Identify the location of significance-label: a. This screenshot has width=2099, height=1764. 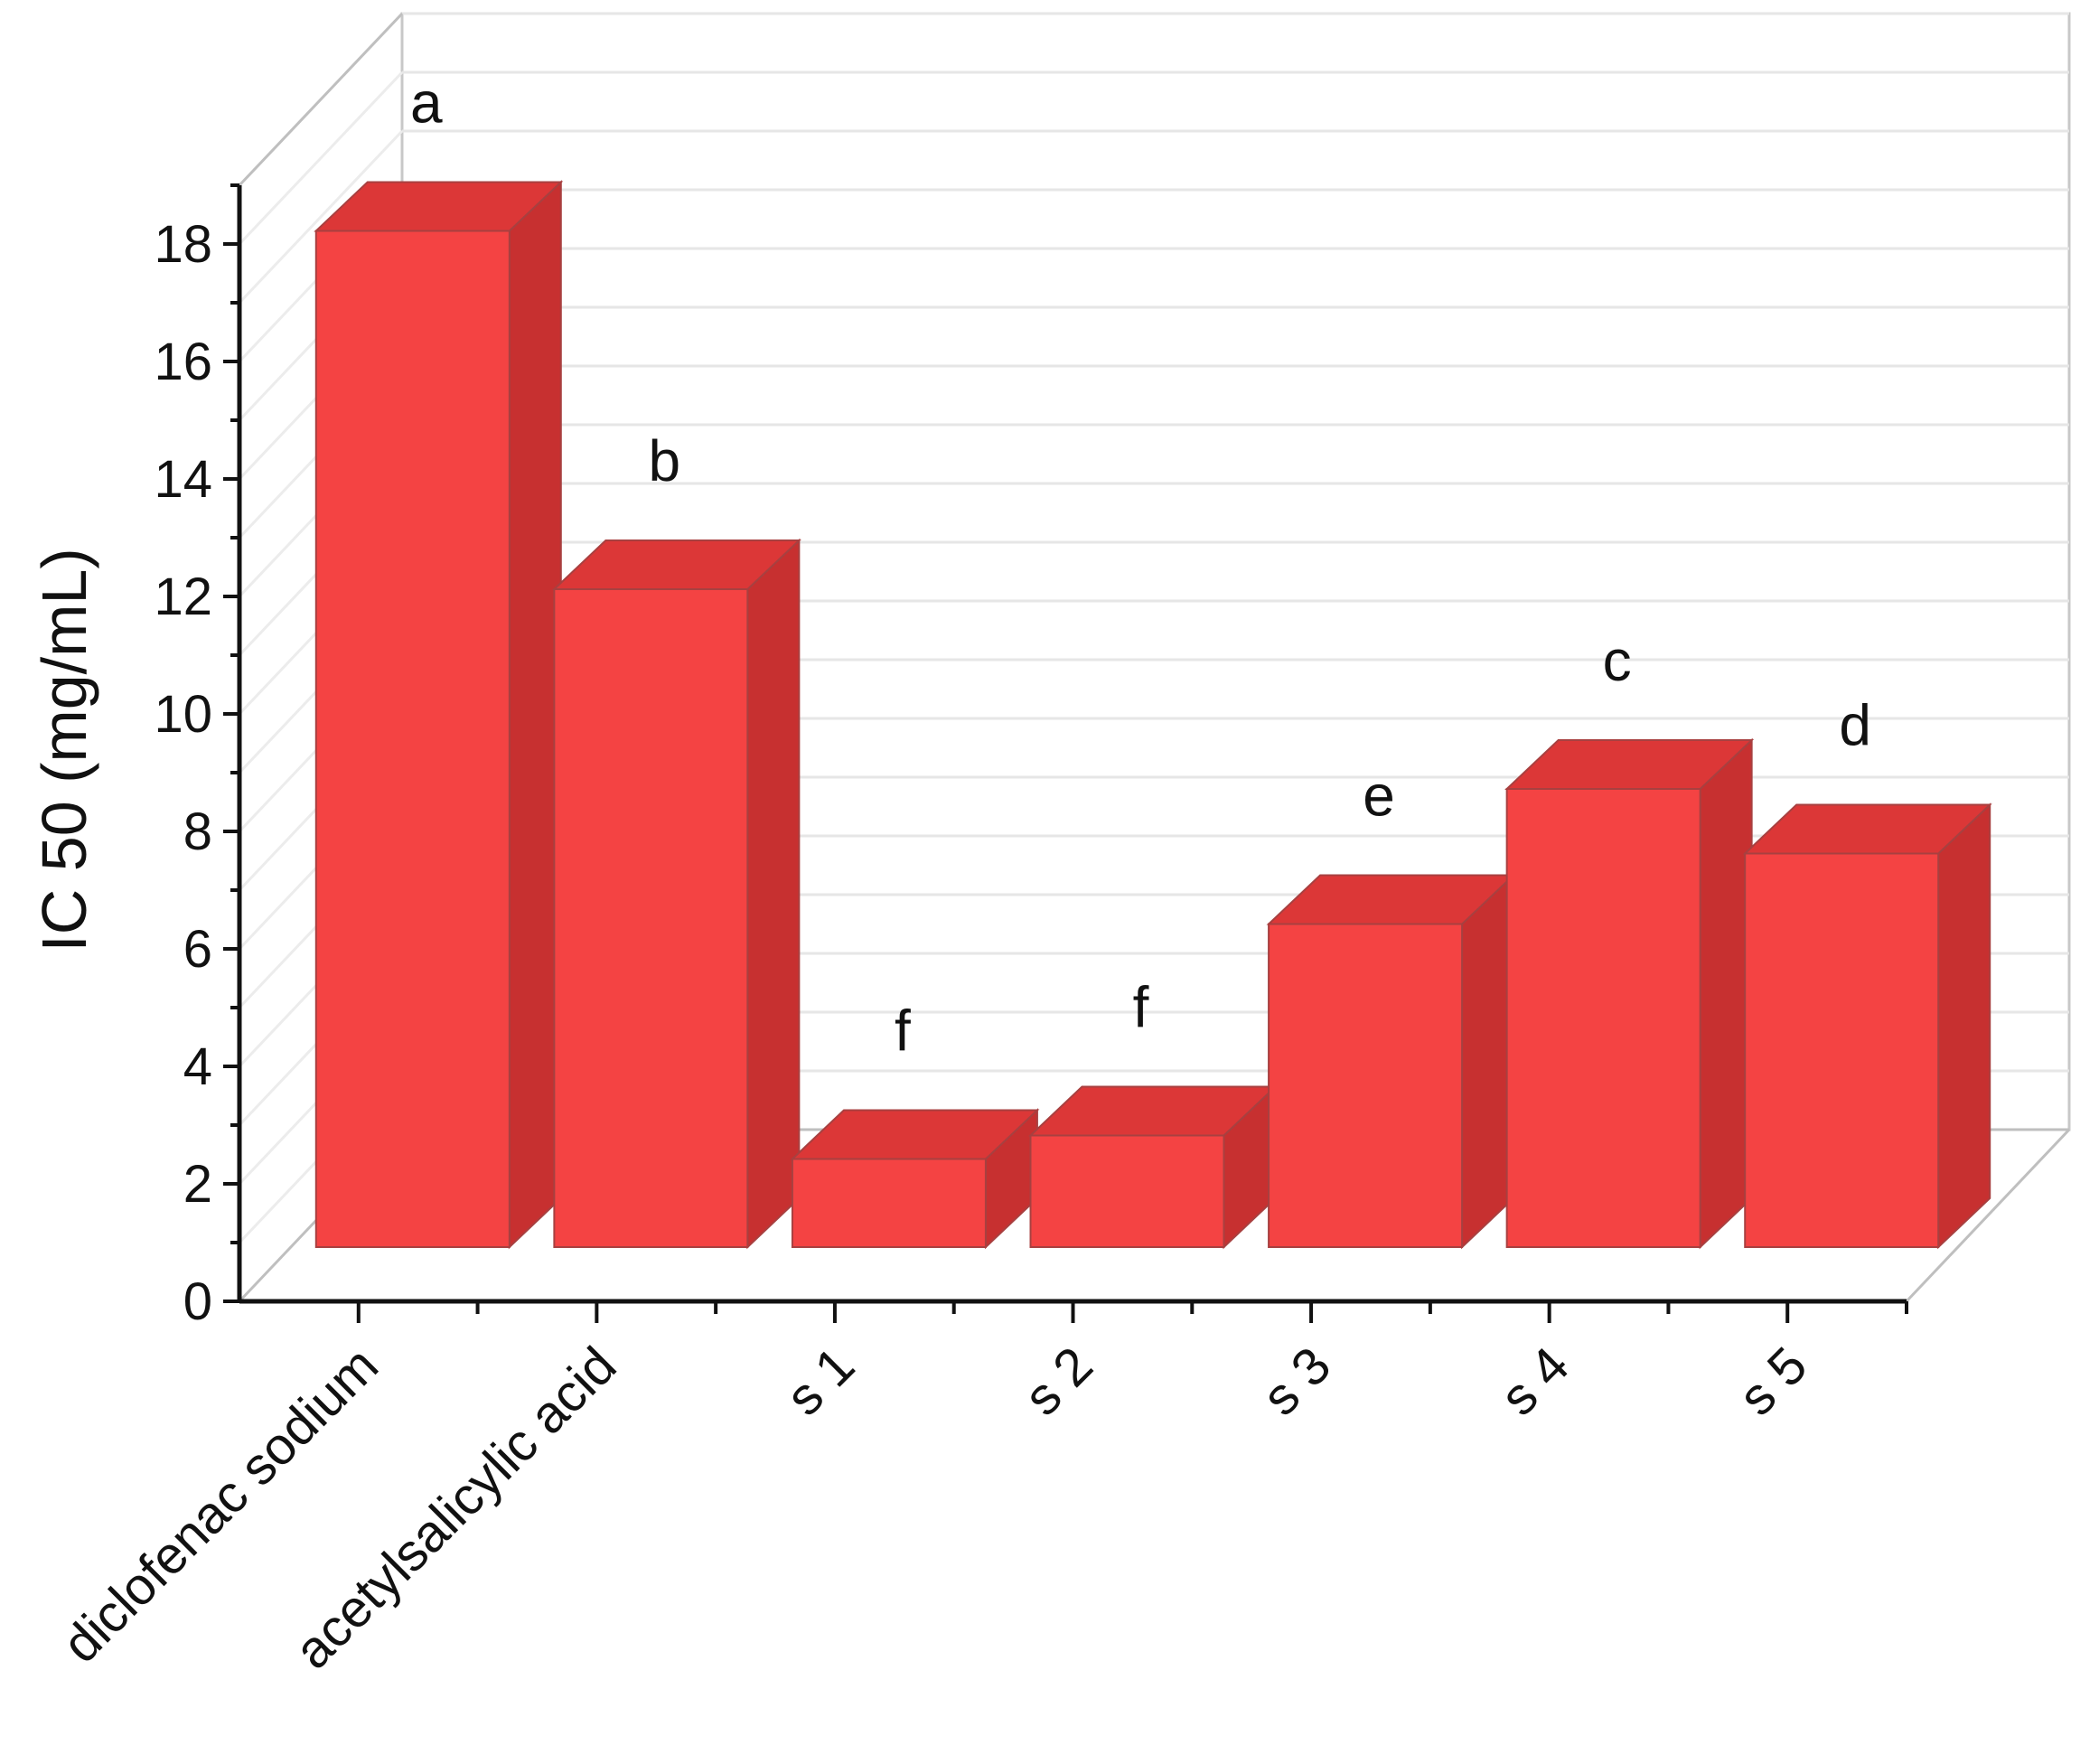
(427, 103).